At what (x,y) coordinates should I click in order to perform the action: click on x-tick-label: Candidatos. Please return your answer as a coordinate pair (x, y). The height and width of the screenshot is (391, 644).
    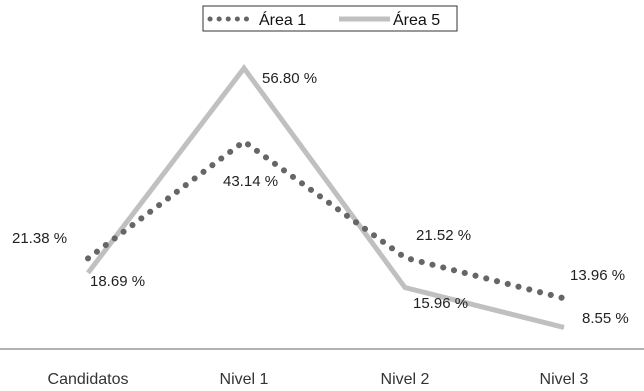
    Looking at the image, I should click on (88, 379).